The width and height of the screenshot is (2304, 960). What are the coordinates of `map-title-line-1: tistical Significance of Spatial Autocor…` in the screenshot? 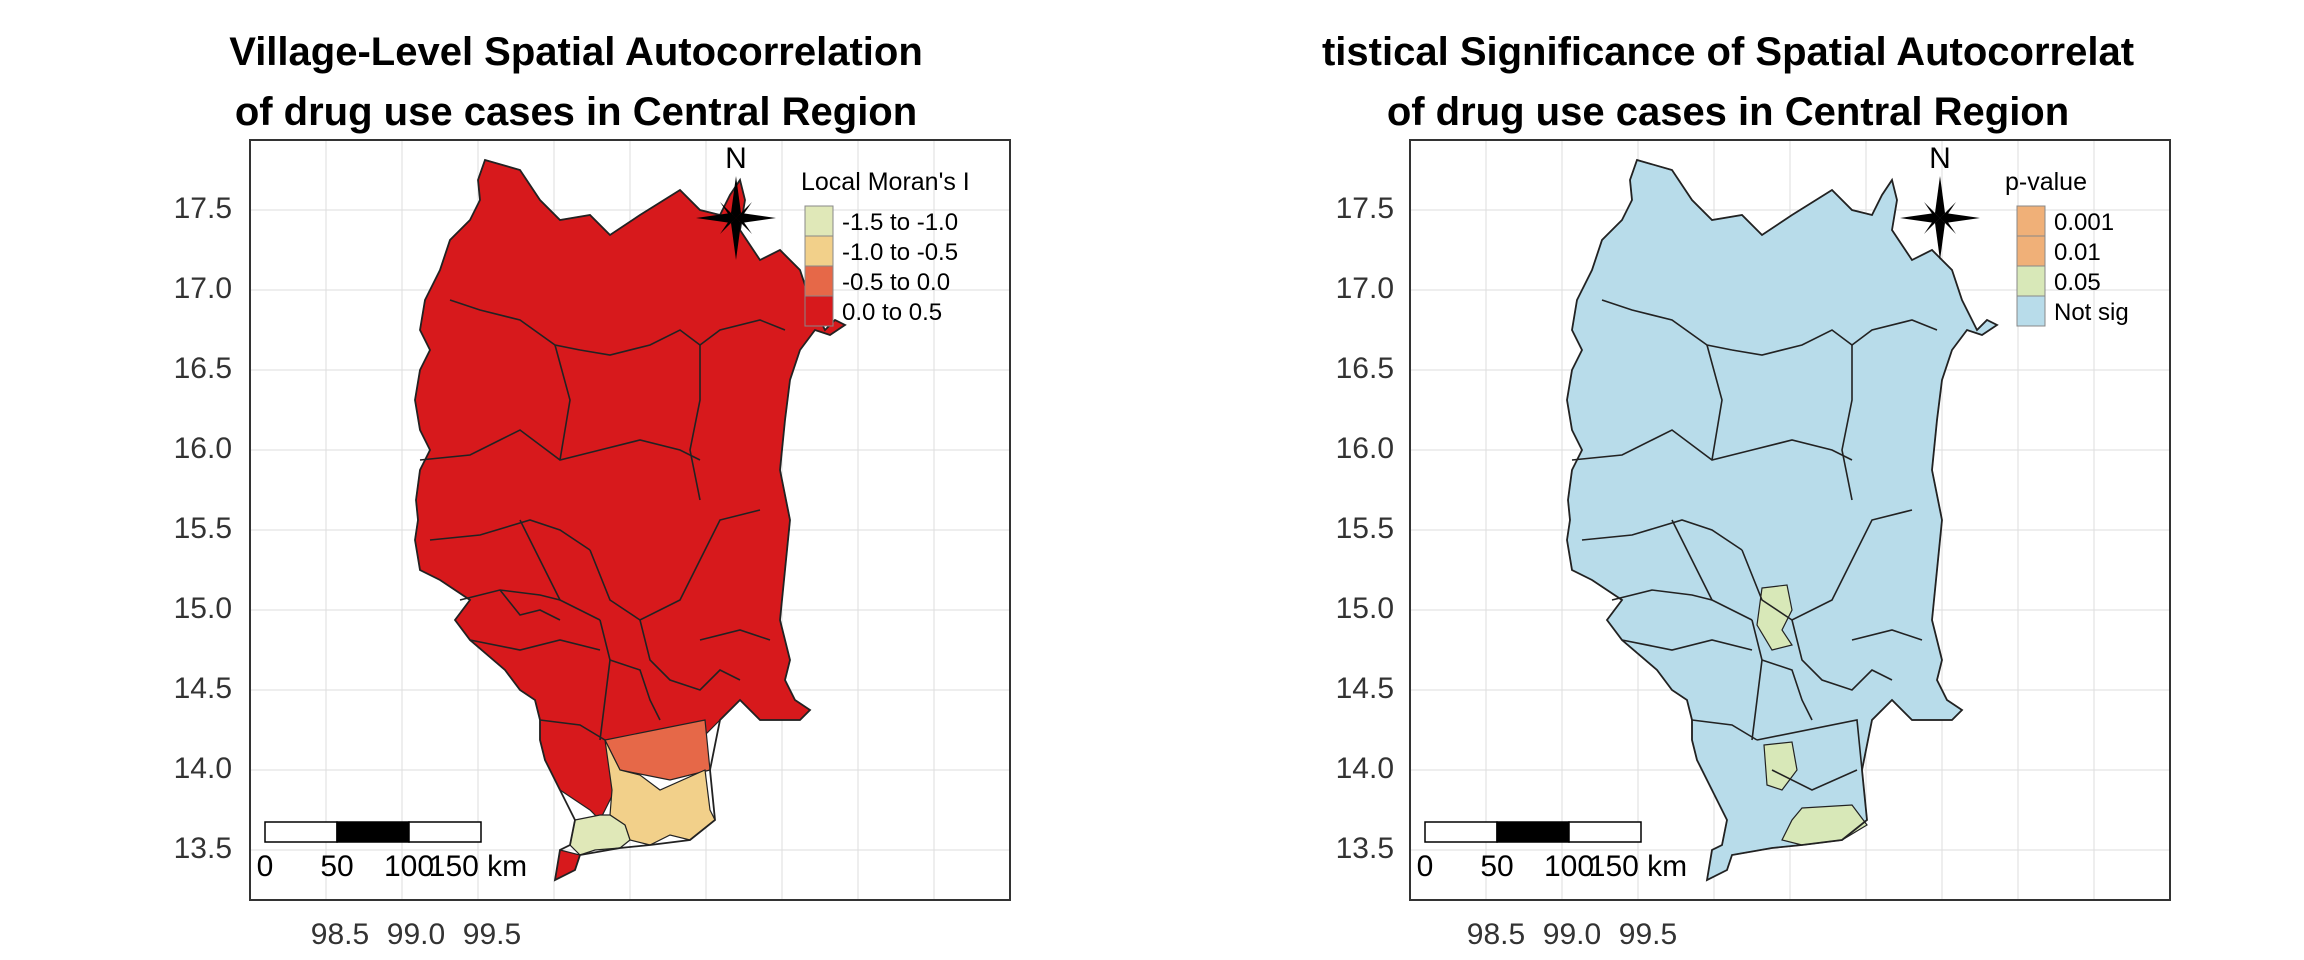 It's located at (1728, 52).